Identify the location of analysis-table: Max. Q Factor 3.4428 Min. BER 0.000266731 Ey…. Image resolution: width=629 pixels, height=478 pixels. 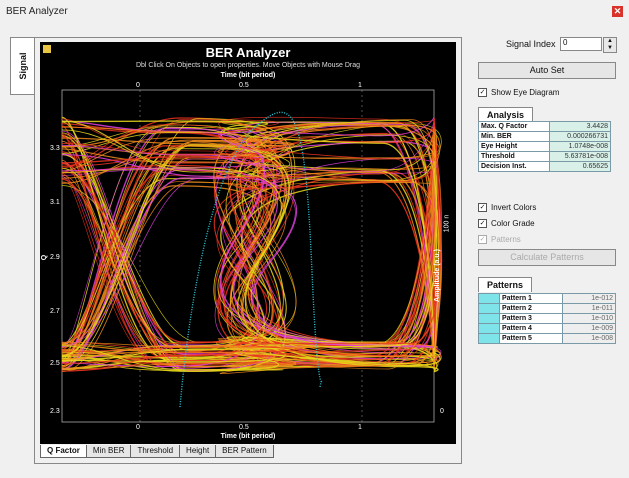
(544, 146).